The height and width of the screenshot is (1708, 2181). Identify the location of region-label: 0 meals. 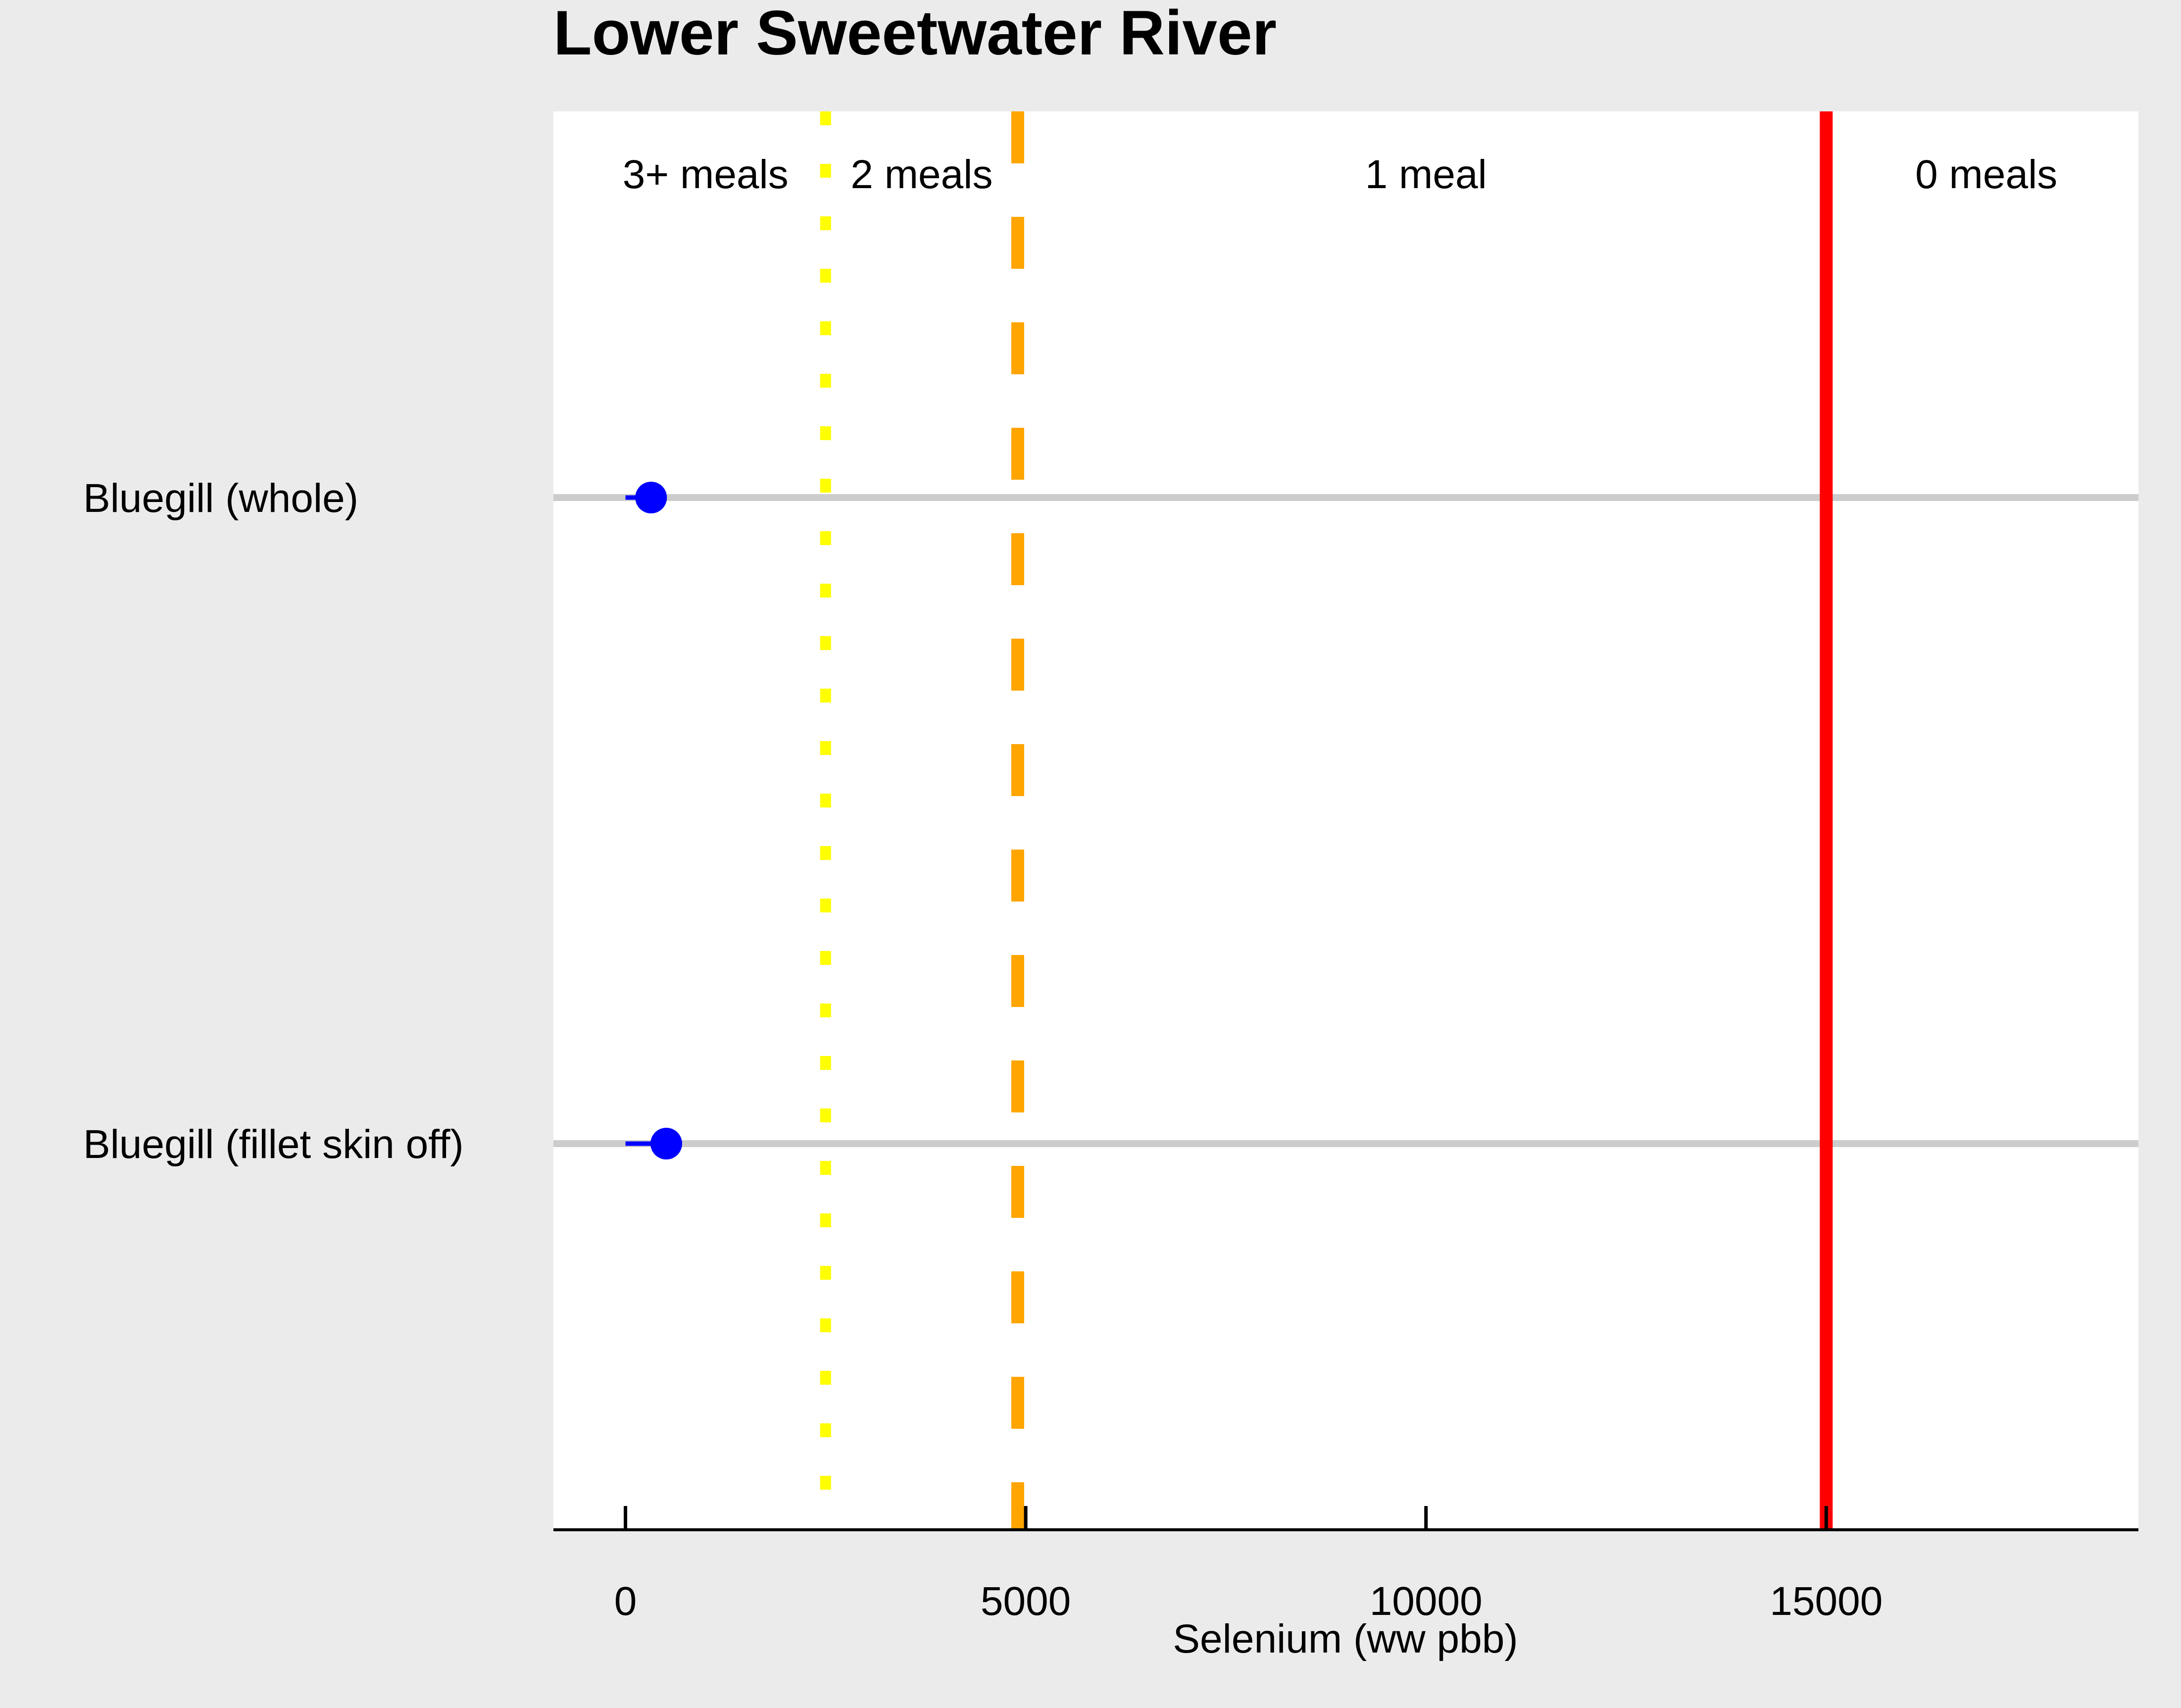
(1986, 175).